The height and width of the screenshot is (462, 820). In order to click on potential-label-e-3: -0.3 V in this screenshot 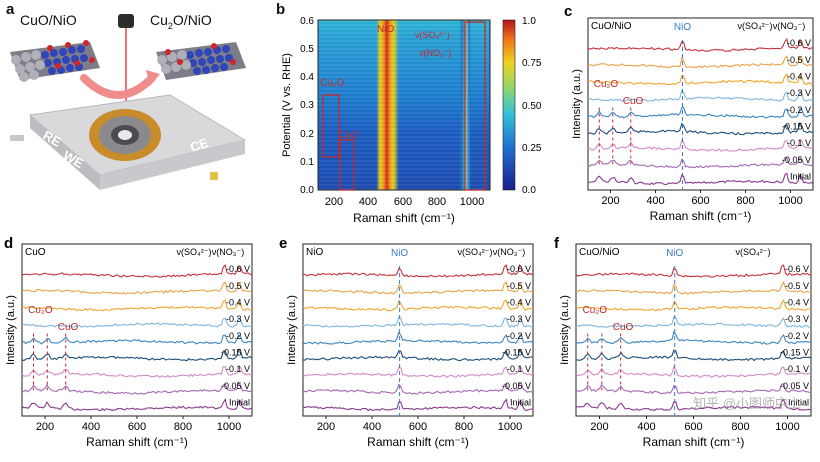, I will do `click(519, 319)`.